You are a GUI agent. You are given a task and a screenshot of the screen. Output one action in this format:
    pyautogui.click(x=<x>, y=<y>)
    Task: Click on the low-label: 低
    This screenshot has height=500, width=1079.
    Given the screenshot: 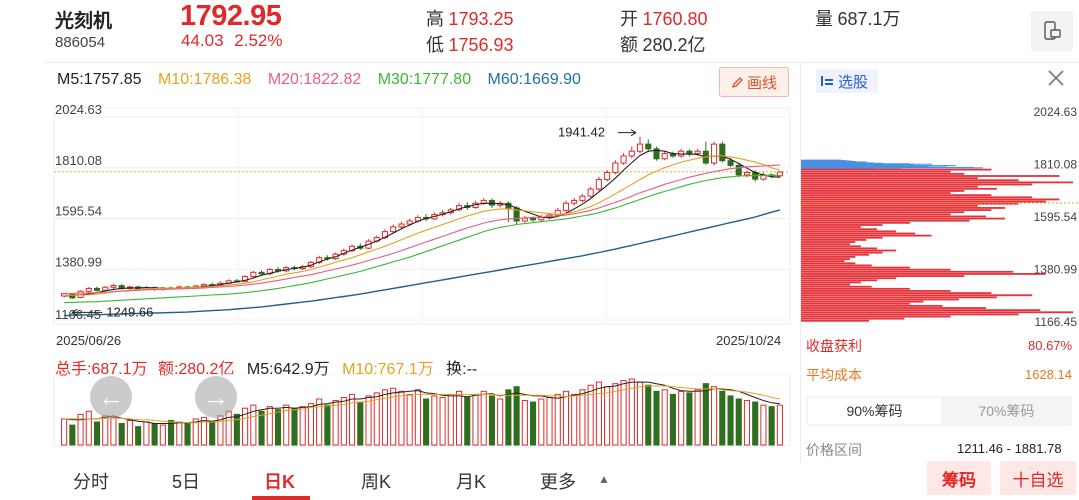 What is the action you would take?
    pyautogui.click(x=435, y=45)
    